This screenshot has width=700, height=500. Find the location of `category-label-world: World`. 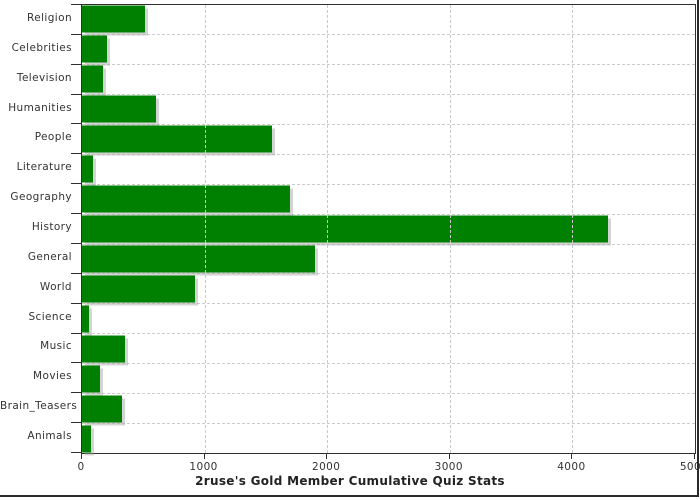

category-label-world: World is located at coordinates (55, 286).